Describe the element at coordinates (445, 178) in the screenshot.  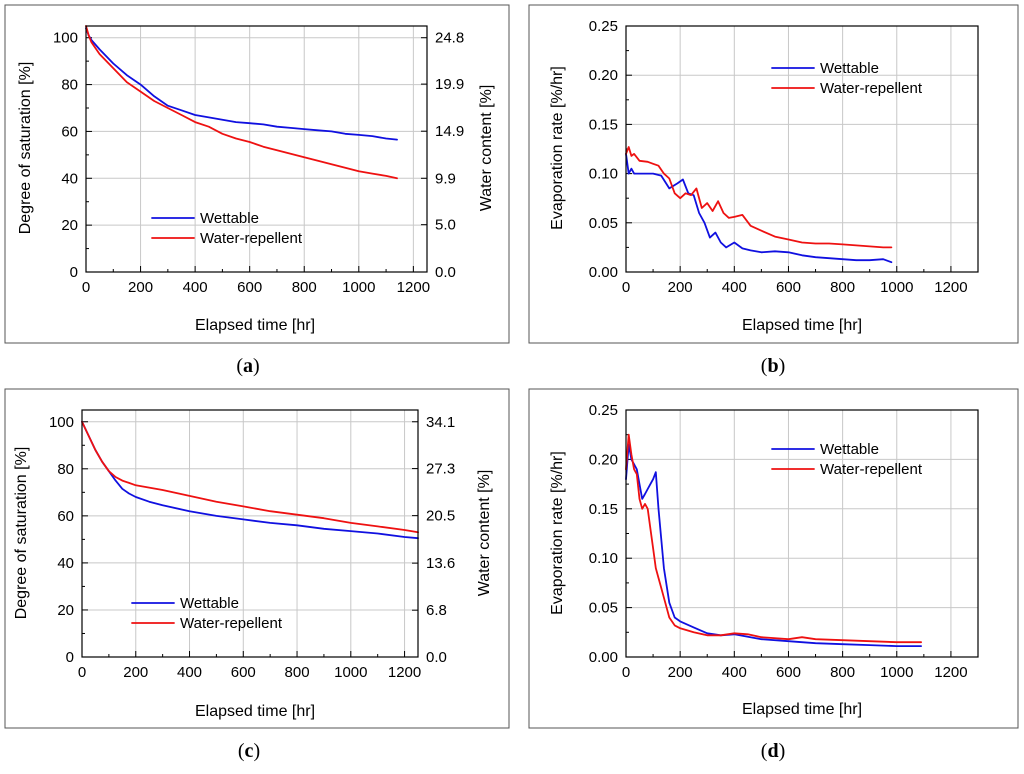
I see `y2-tick-label: 9.9` at that location.